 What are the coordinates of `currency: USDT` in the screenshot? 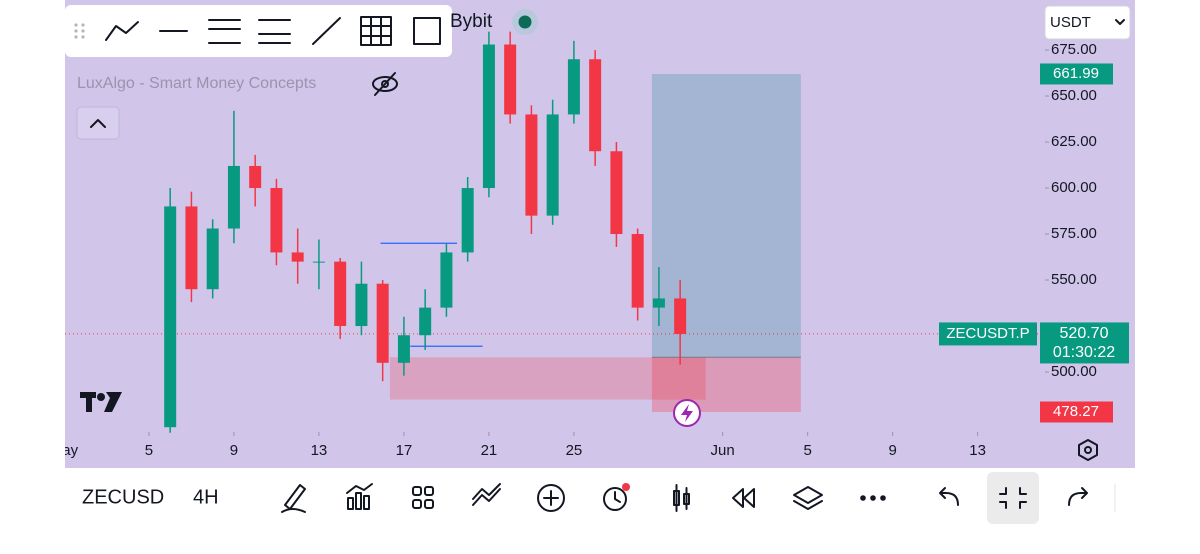 It's located at (1070, 22).